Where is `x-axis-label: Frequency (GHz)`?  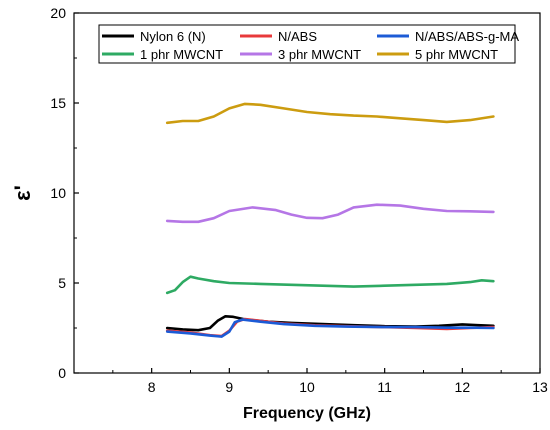
x-axis-label: Frequency (GHz) is located at coordinates (307, 413).